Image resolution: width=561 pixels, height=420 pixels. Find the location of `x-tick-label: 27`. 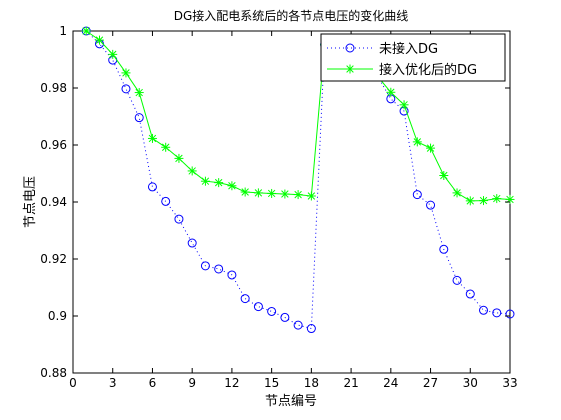

x-tick-label: 27 is located at coordinates (430, 383).